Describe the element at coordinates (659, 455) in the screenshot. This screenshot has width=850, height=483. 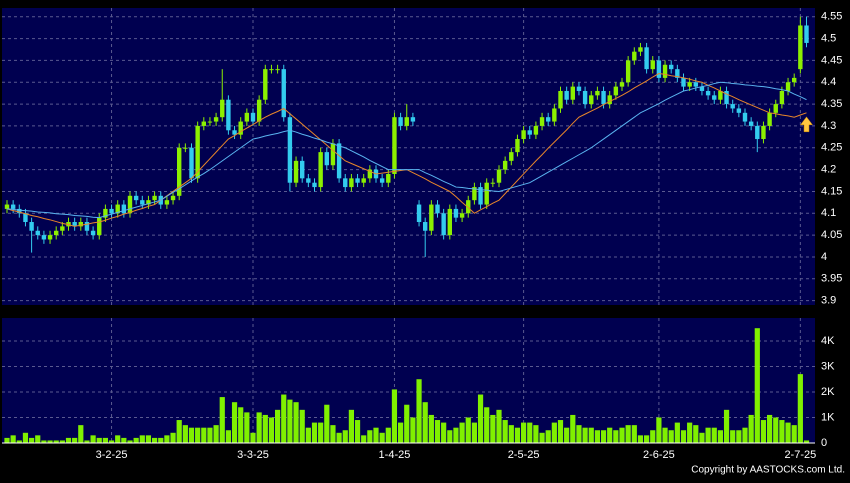
I see `x-tick-label: 2-6-25` at that location.